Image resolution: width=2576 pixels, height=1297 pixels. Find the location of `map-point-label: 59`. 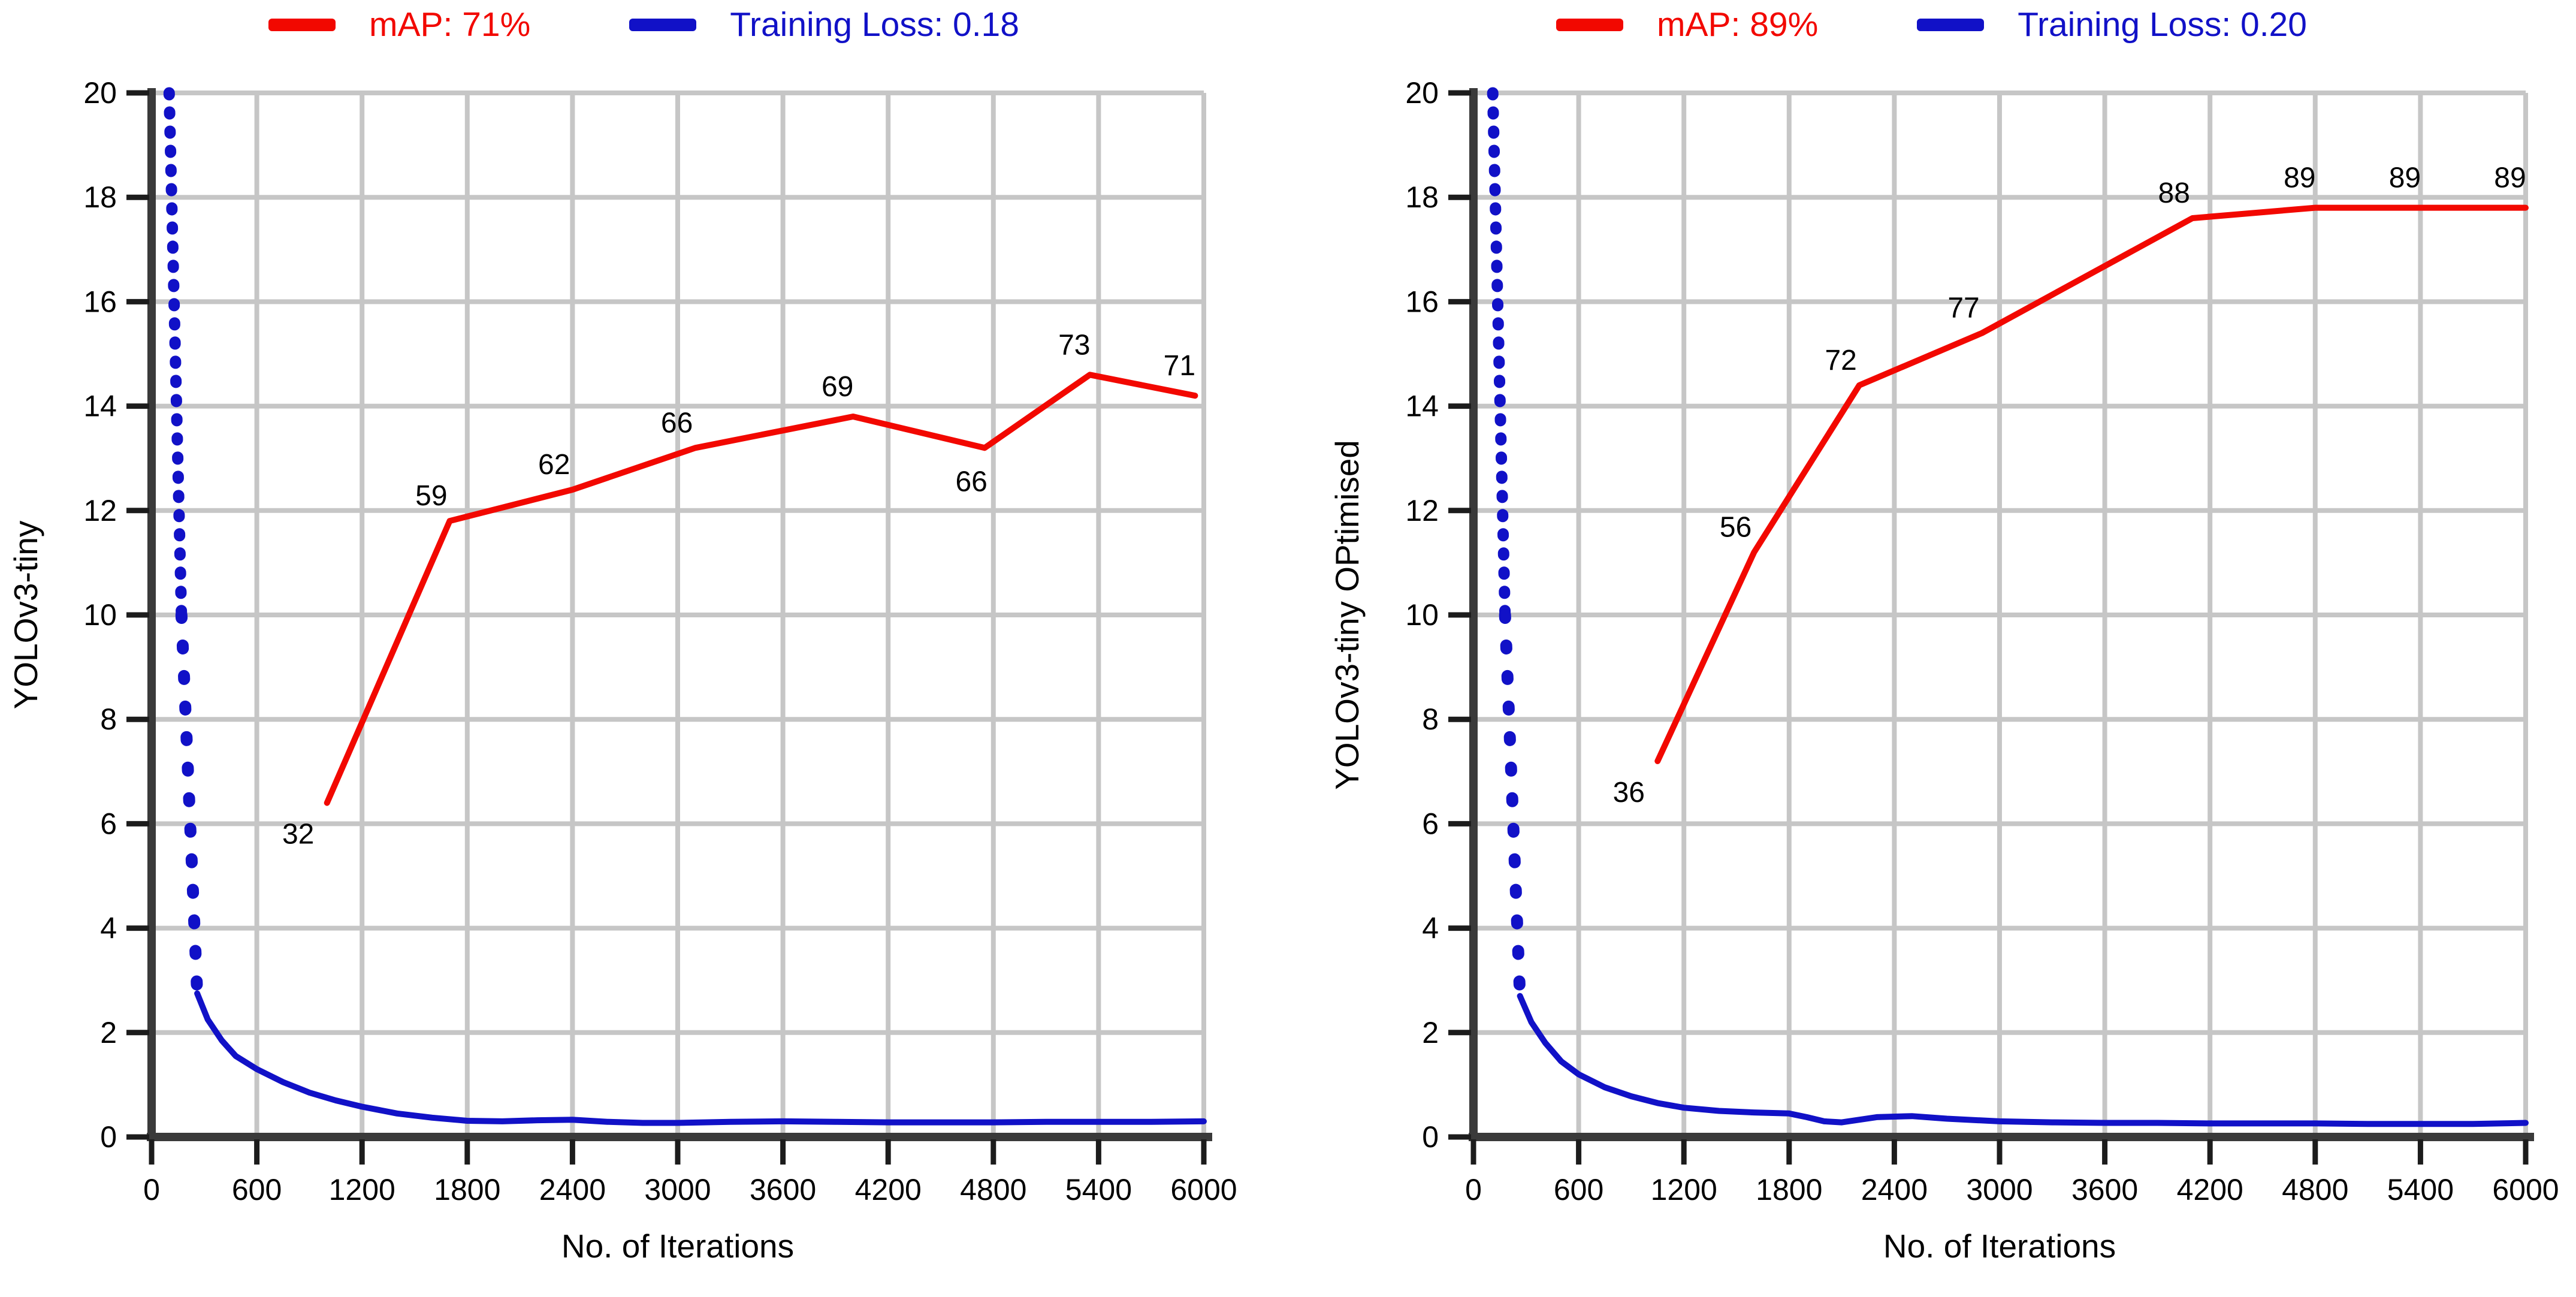

map-point-label: 59 is located at coordinates (431, 496).